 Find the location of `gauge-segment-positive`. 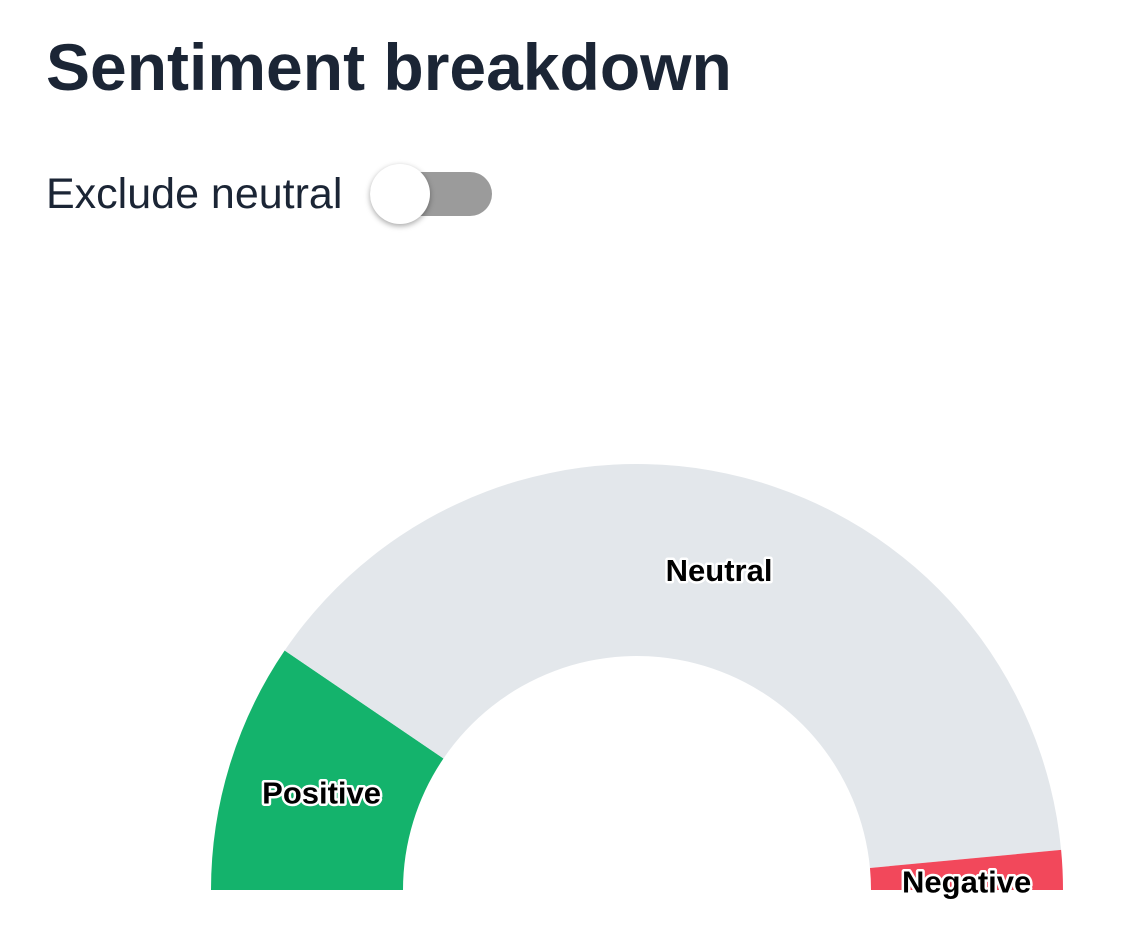

gauge-segment-positive is located at coordinates (327, 770).